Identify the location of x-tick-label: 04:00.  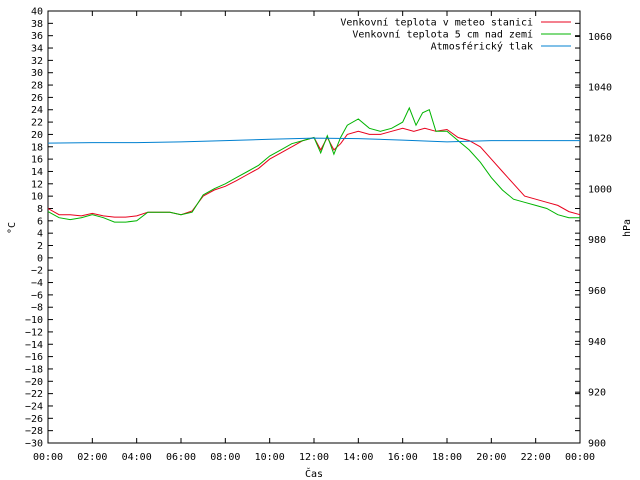
(137, 457).